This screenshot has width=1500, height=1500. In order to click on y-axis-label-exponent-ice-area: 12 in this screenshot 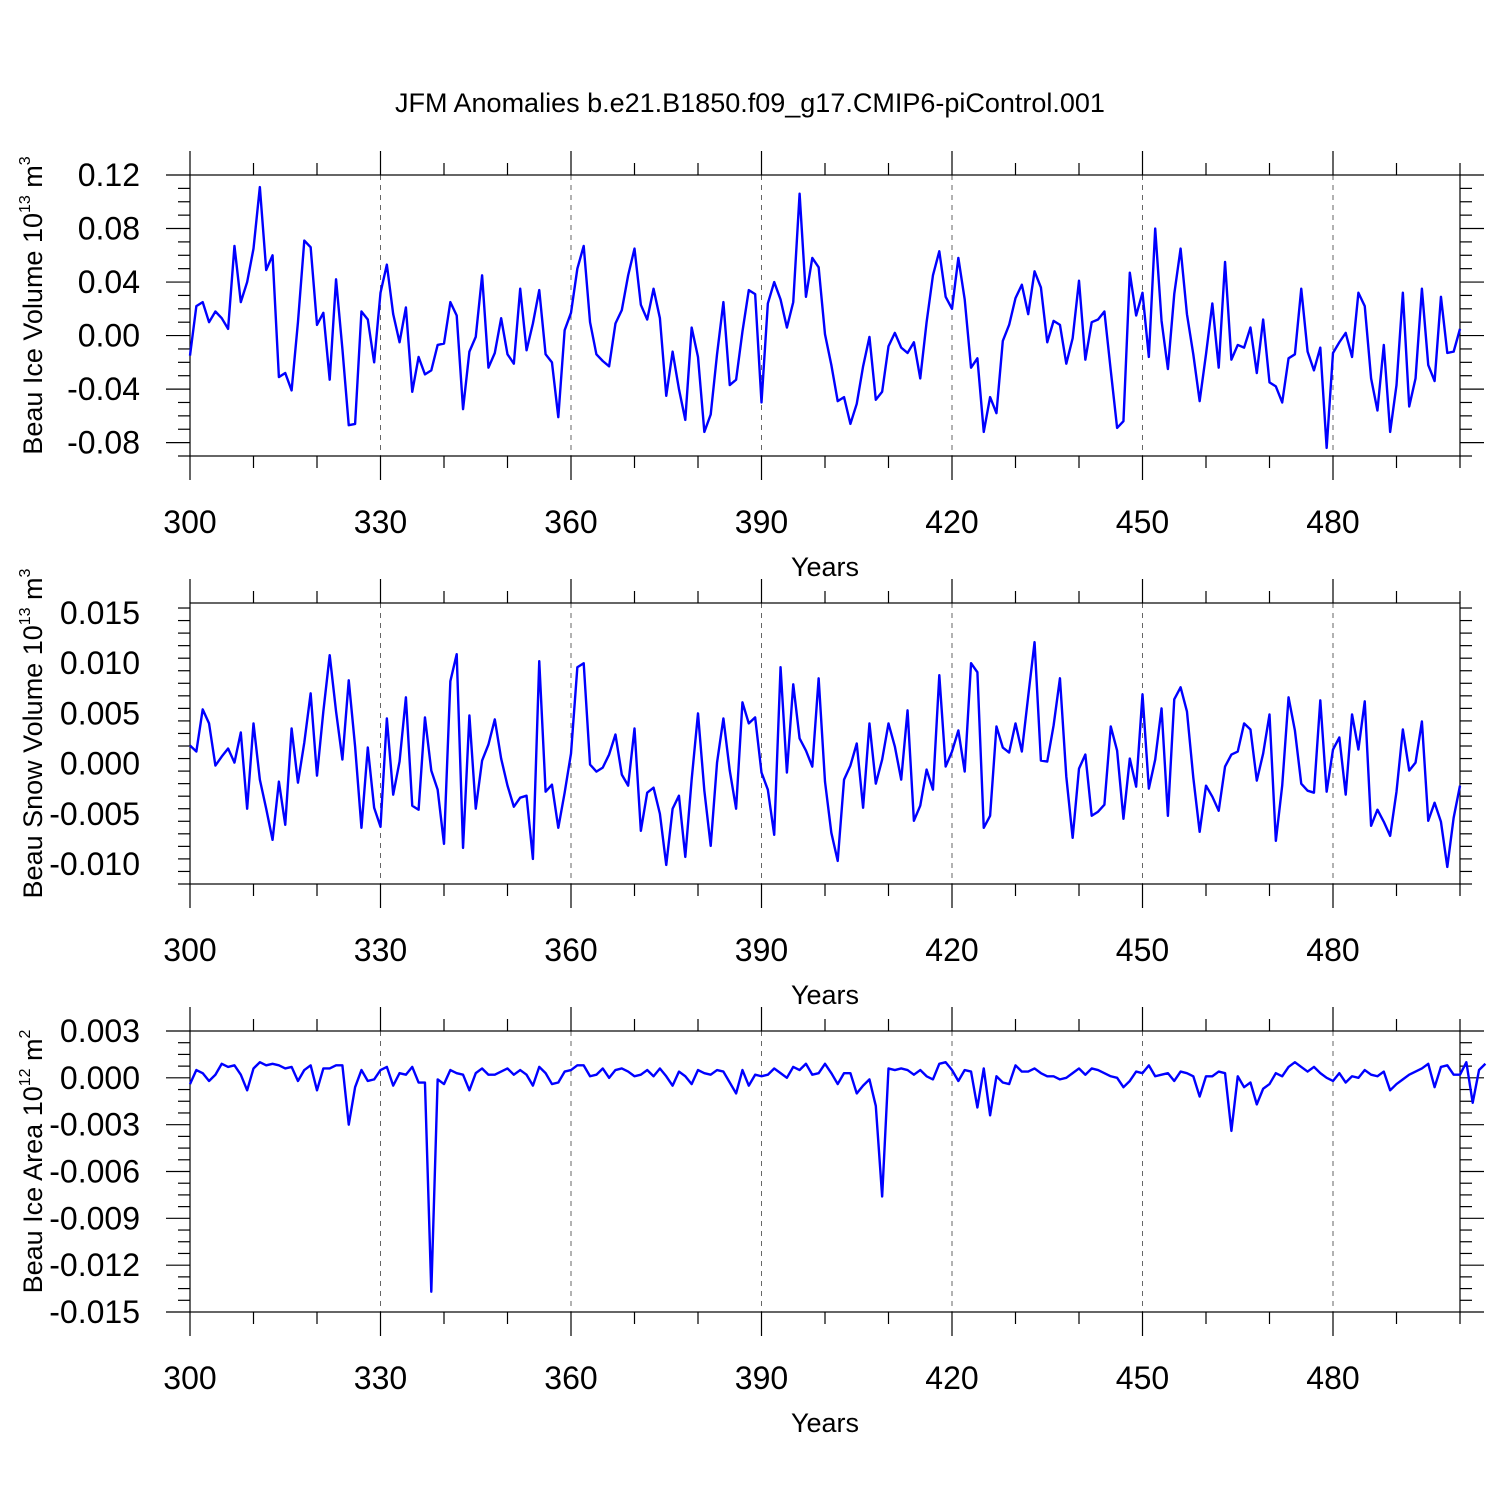, I will do `click(25, 1077)`.